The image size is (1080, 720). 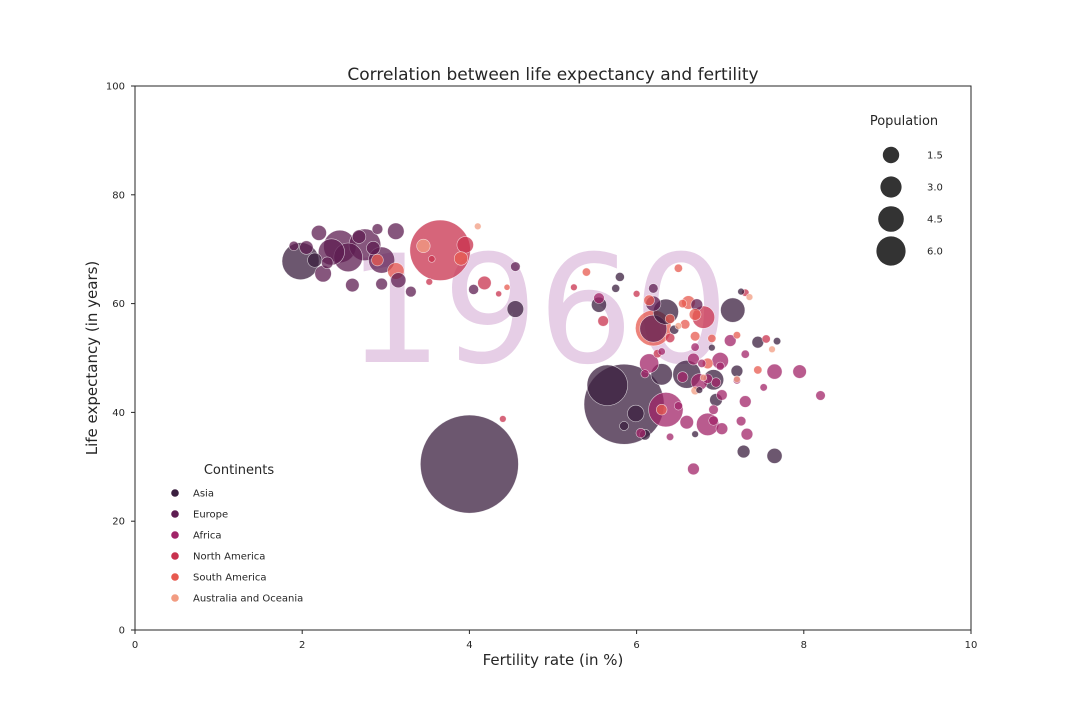 I want to click on y-tick-label: 100, so click(x=115, y=87).